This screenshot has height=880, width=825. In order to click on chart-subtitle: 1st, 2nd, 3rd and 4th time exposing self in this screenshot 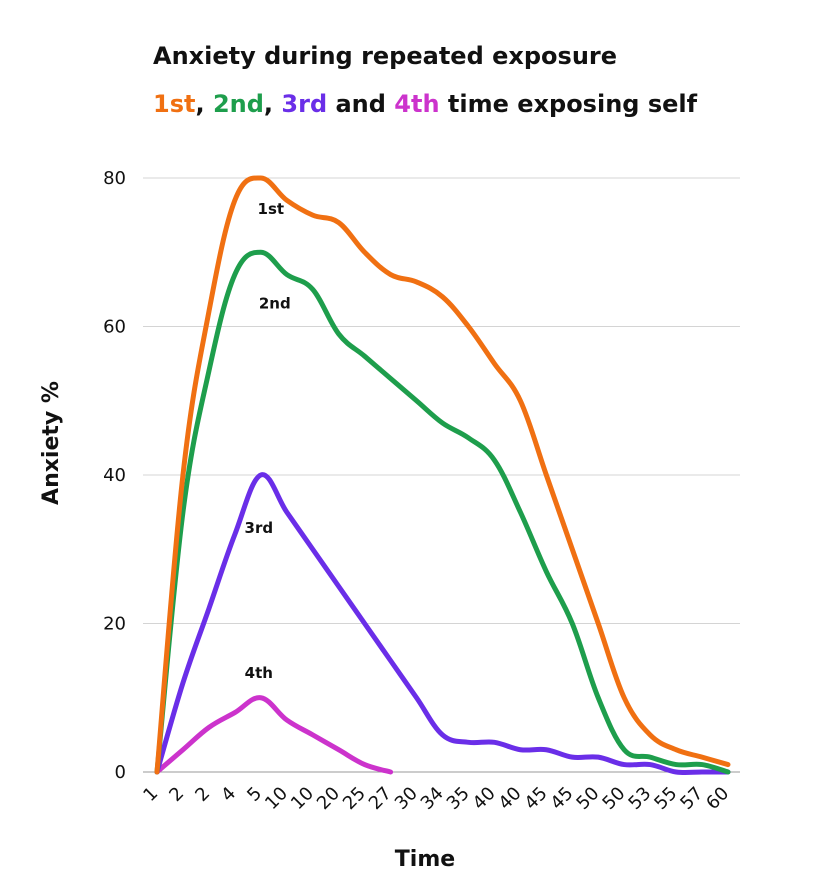, I will do `click(425, 104)`.